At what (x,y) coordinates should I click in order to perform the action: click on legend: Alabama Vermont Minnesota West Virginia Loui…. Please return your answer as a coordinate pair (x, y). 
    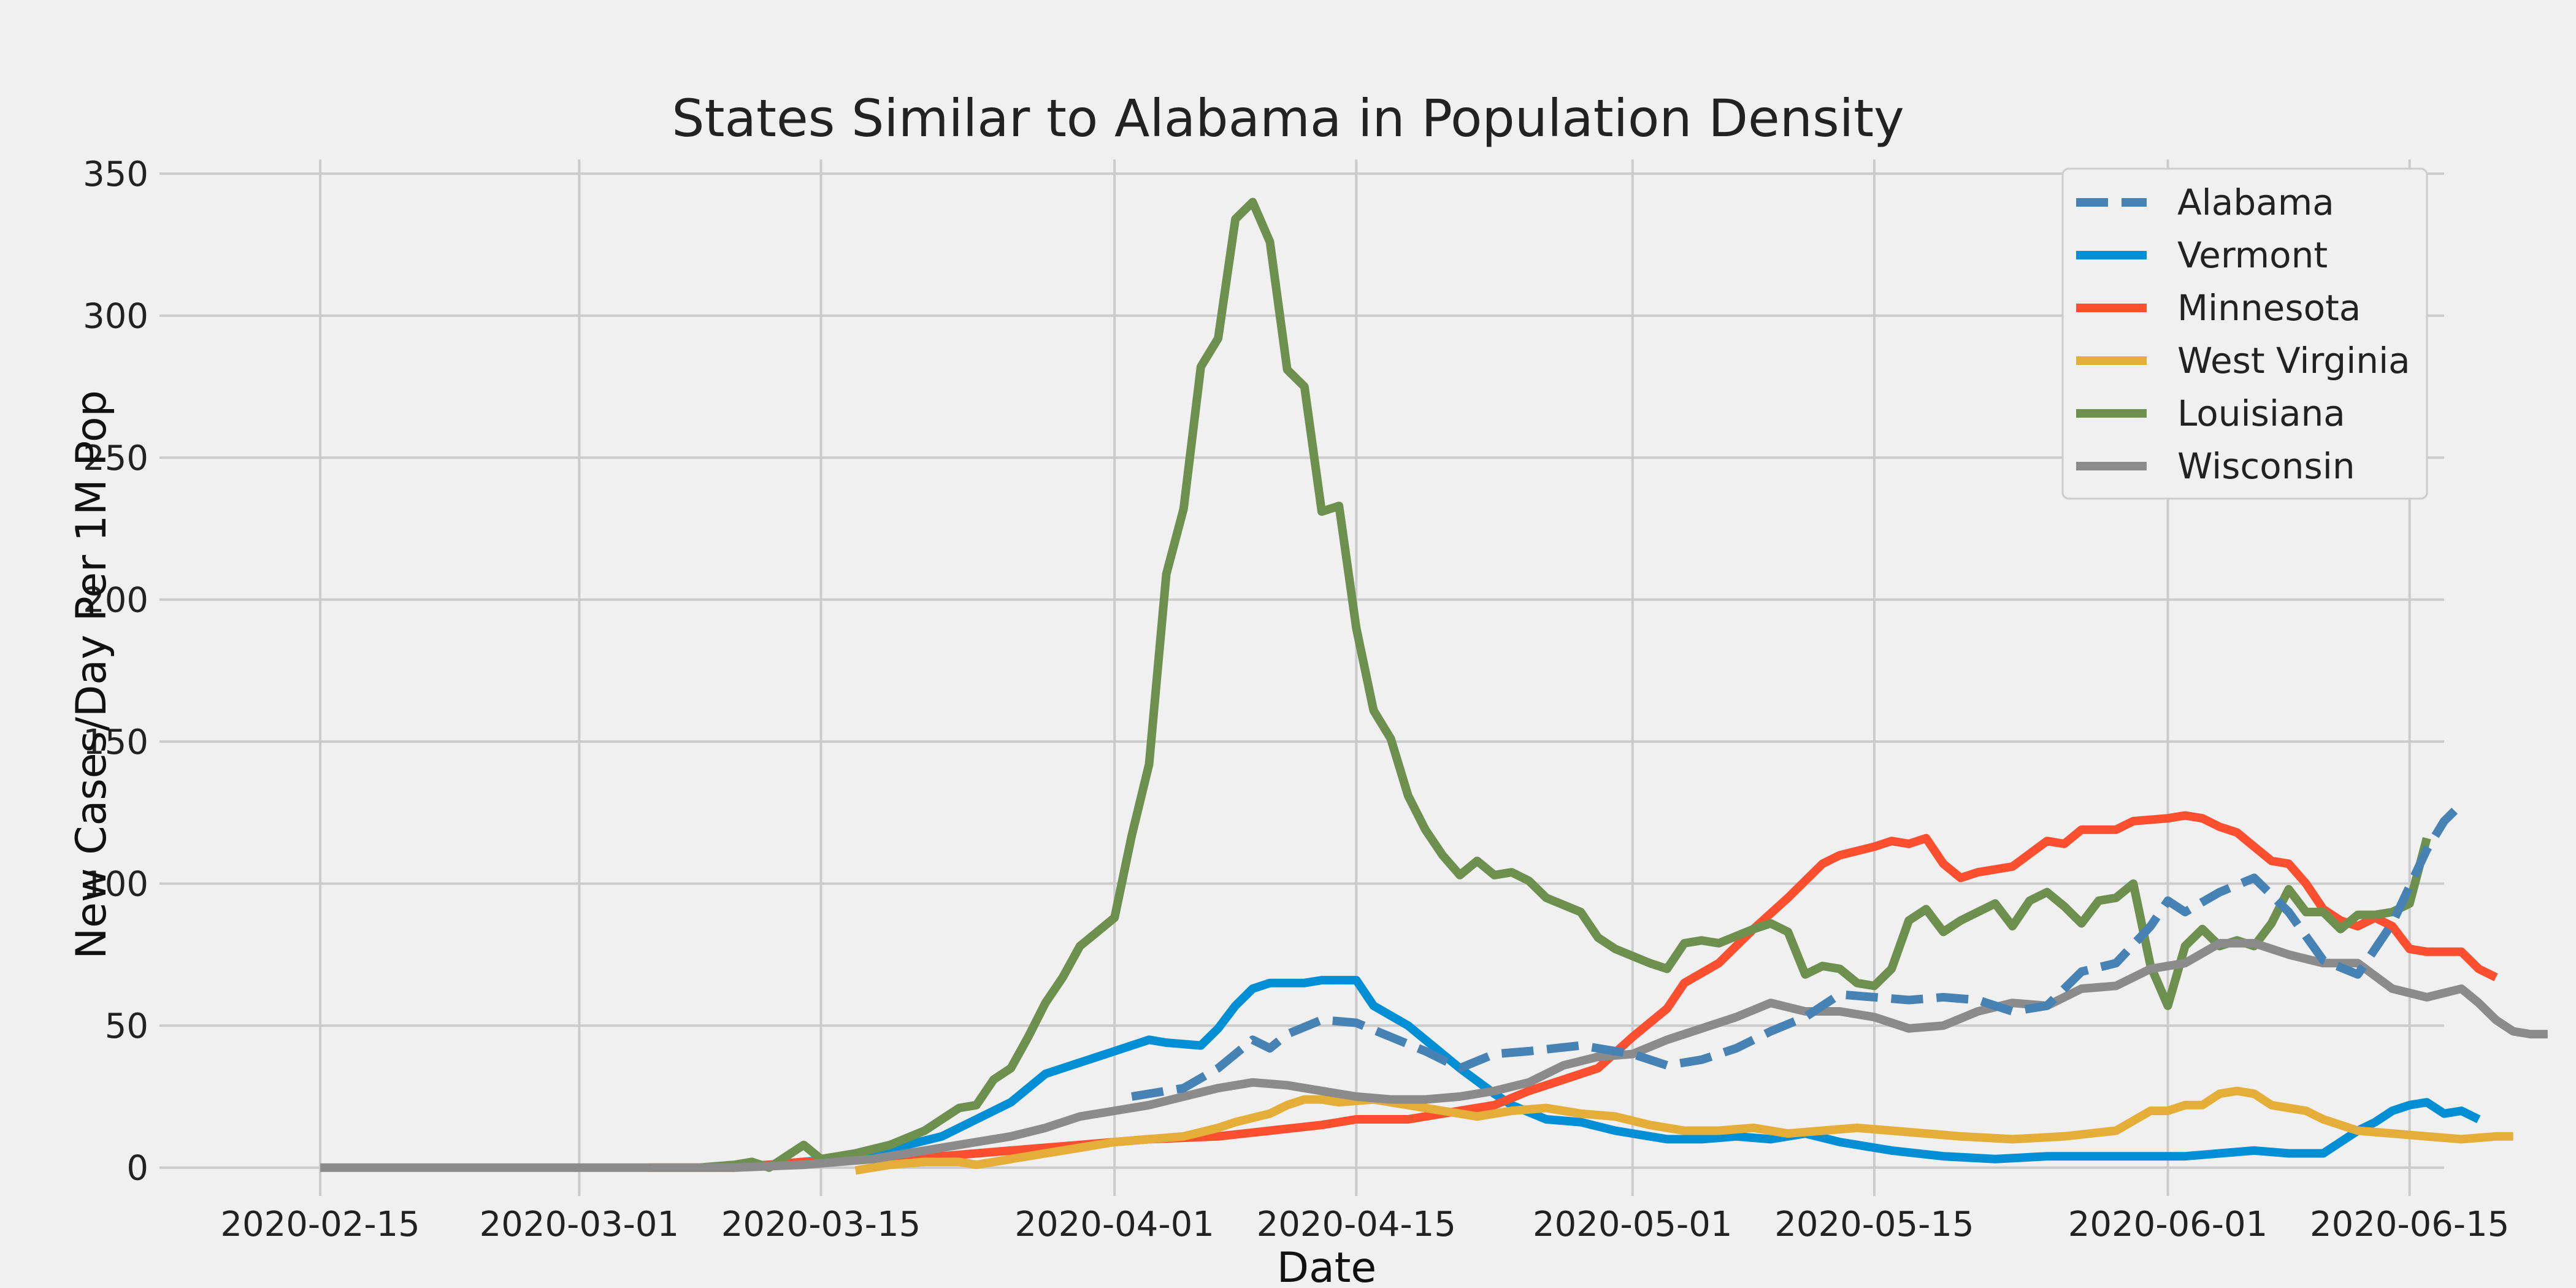
    Looking at the image, I should click on (2244, 333).